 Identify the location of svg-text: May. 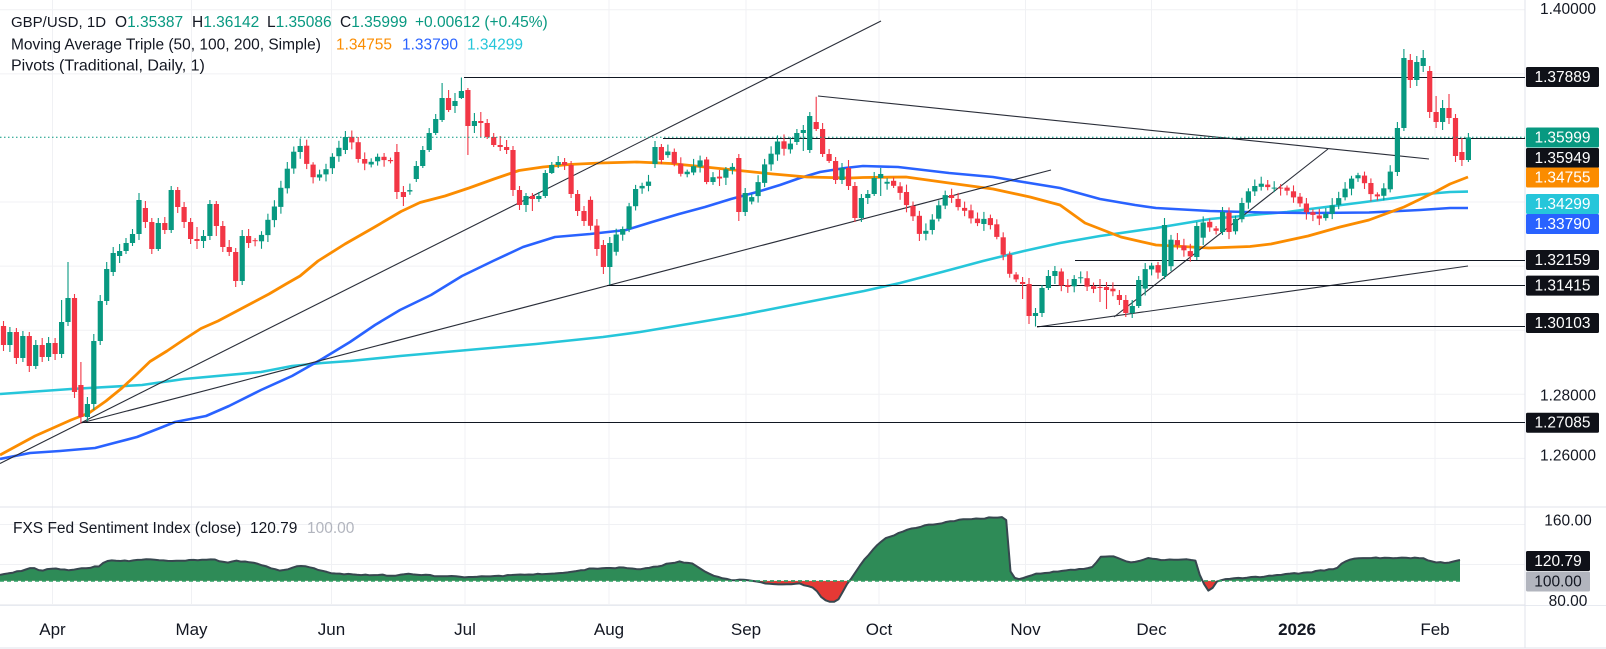
(191, 629).